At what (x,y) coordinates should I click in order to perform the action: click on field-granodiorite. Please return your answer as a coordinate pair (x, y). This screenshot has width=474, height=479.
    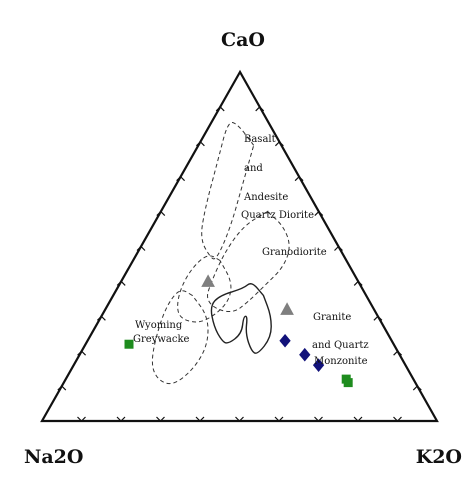
    Looking at the image, I should click on (204, 289).